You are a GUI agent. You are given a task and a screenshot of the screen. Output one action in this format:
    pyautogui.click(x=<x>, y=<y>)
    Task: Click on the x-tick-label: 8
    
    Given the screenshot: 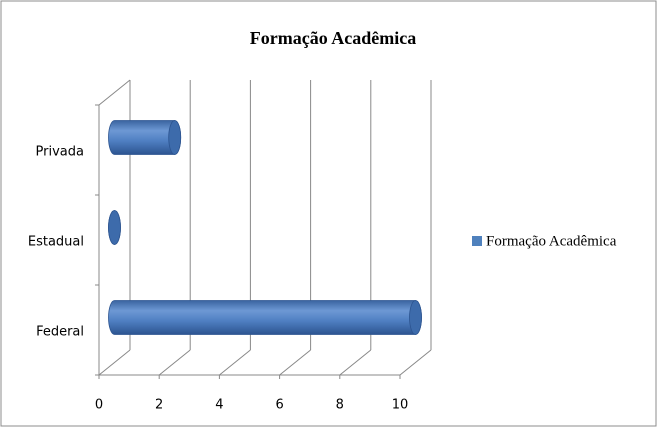 What is the action you would take?
    pyautogui.click(x=340, y=405)
    